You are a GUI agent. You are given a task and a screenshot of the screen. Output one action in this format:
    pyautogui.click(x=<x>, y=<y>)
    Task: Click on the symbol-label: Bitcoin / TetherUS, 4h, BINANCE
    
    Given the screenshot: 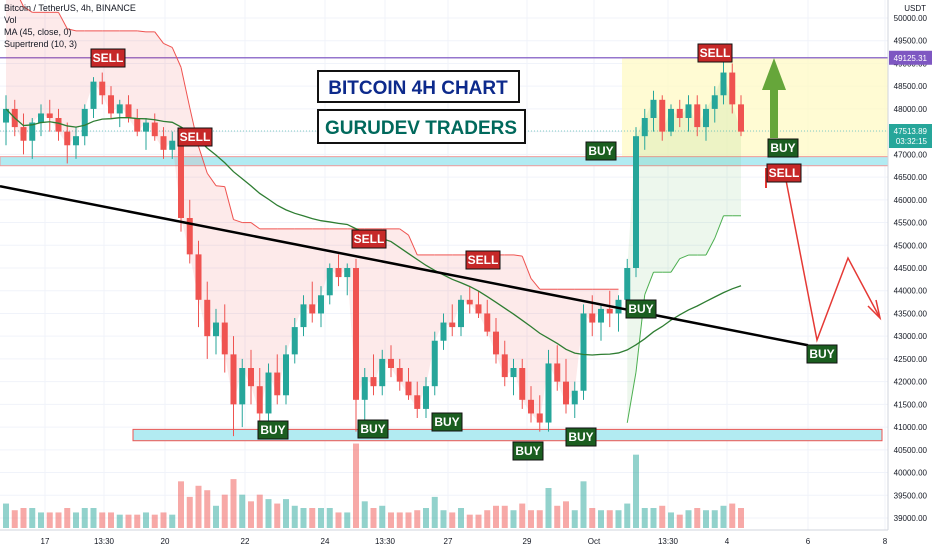 What is the action you would take?
    pyautogui.click(x=70, y=8)
    